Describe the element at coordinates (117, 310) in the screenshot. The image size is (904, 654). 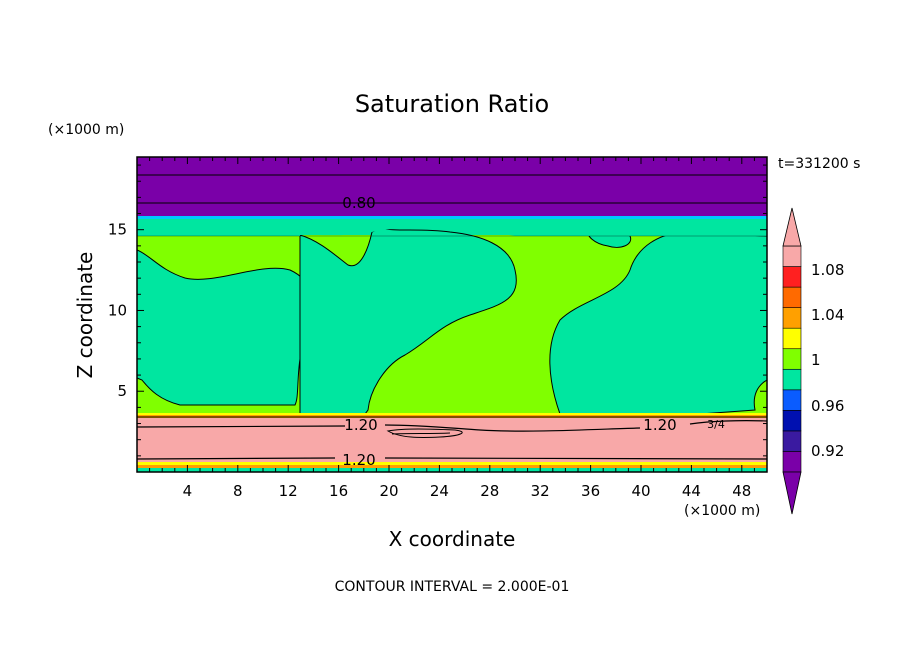
I see `y-tick-label: 10` at that location.